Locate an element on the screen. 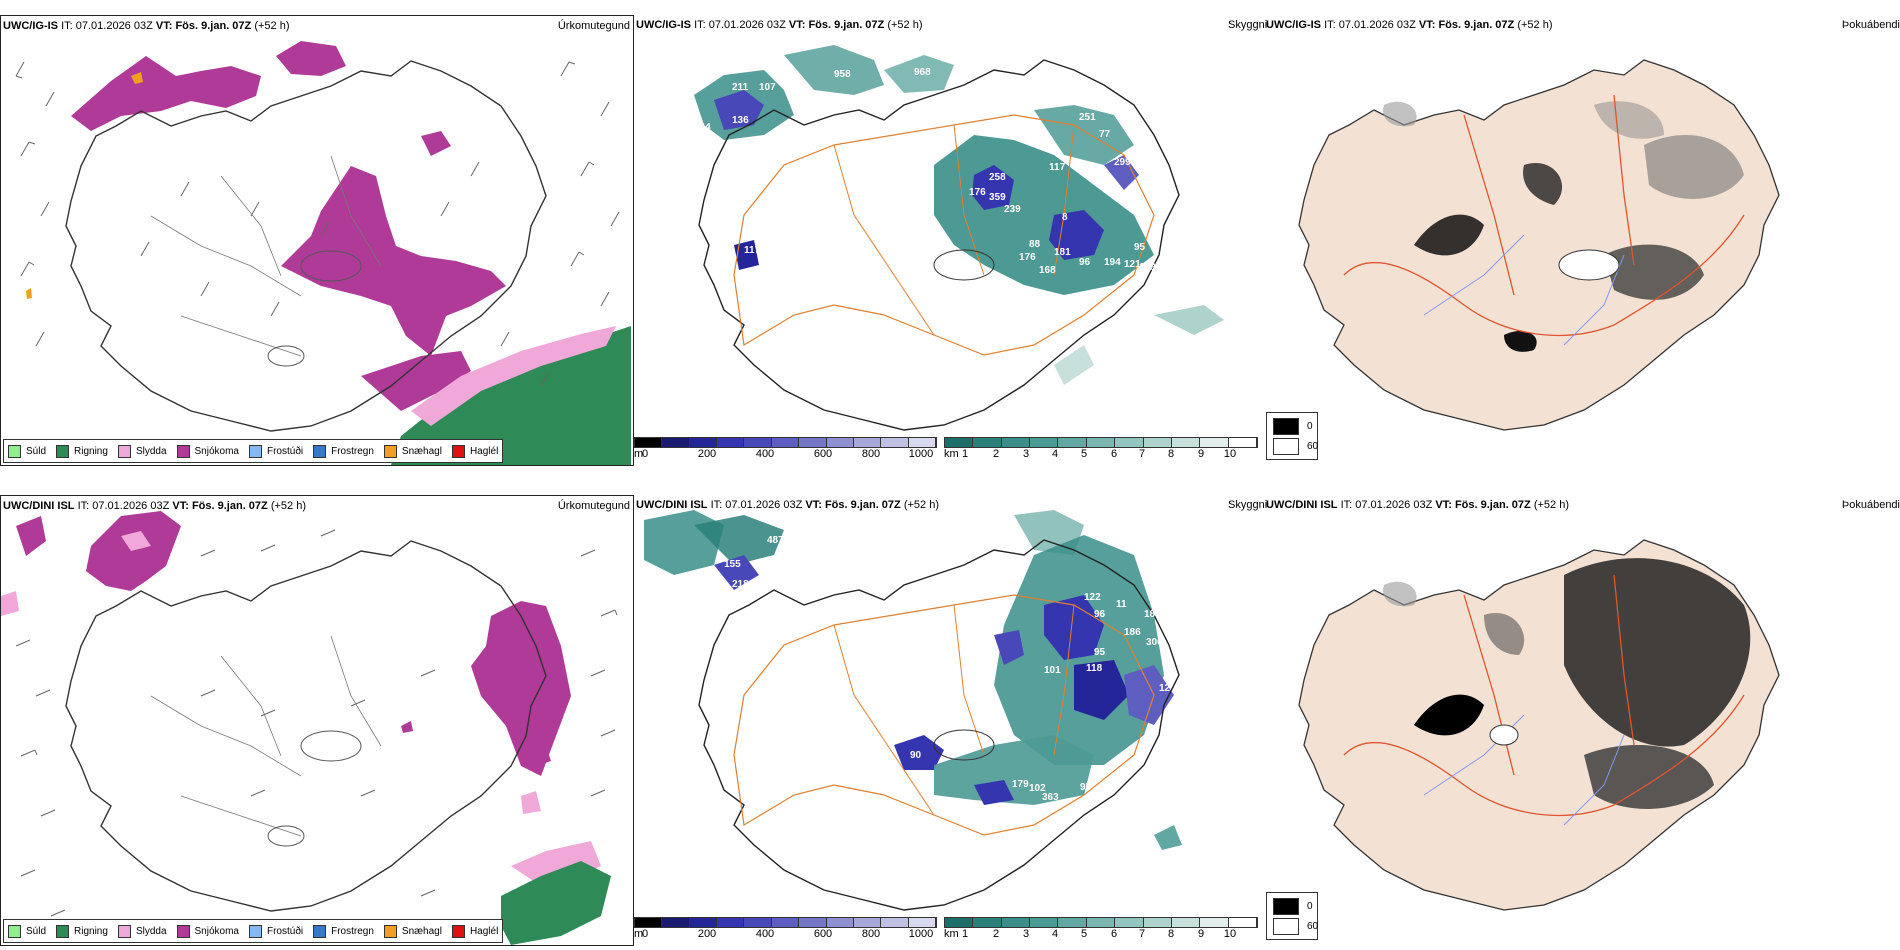 Image resolution: width=1900 pixels, height=950 pixels. visibility-unit: km is located at coordinates (951, 934).